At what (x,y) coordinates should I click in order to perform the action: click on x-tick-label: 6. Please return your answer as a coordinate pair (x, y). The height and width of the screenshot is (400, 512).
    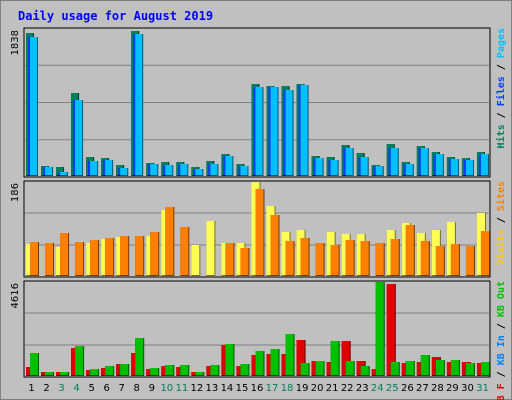
    Looking at the image, I should click on (106, 388).